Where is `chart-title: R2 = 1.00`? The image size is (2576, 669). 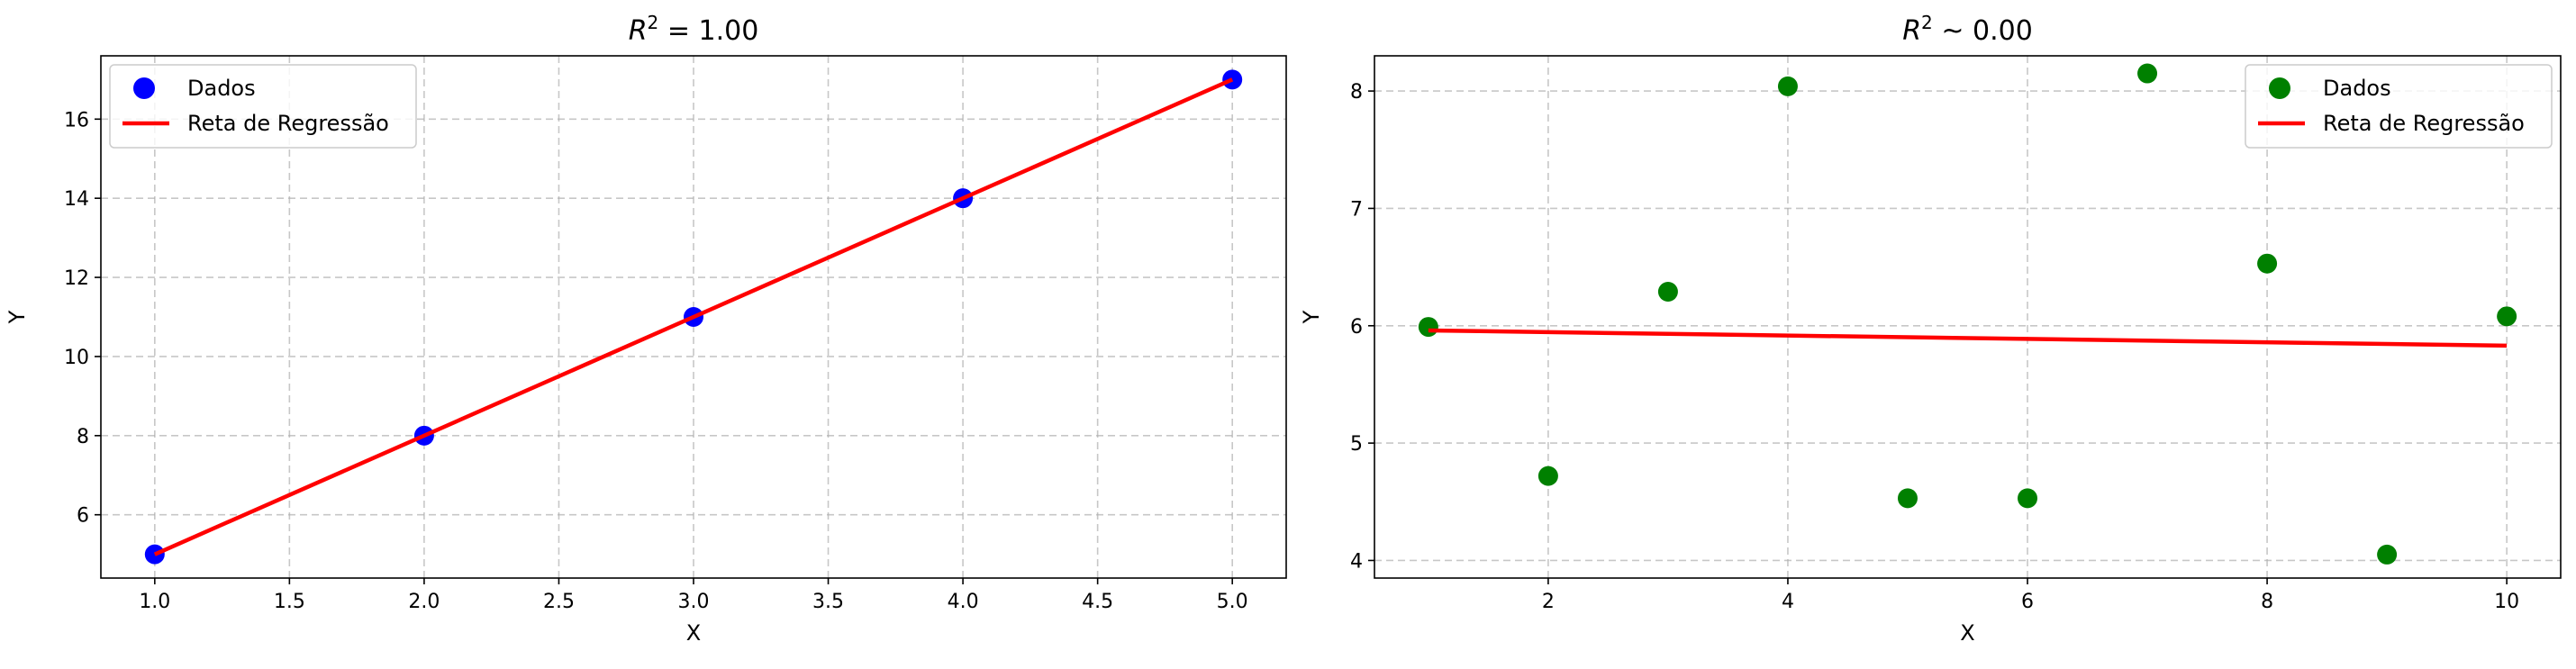 chart-title: R2 = 1.00 is located at coordinates (694, 29).